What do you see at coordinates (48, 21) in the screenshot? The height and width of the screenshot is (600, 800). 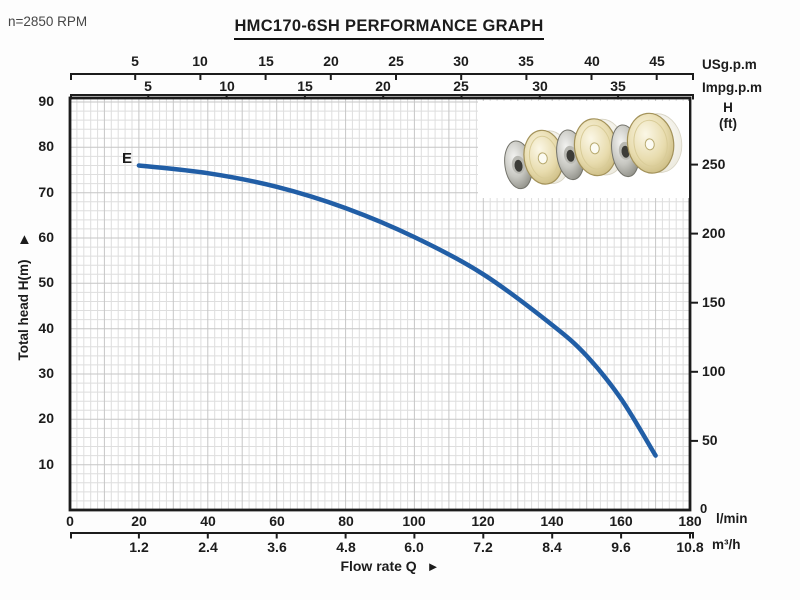 I see `rpm-note: n=2850 RPM` at bounding box center [48, 21].